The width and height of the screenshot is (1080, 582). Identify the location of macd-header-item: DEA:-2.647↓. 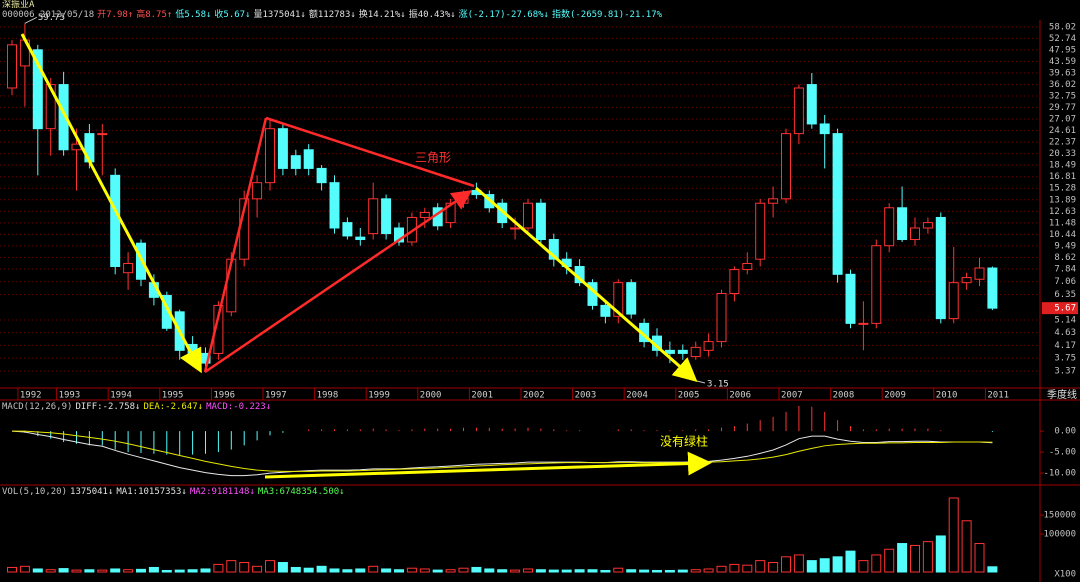
(173, 407).